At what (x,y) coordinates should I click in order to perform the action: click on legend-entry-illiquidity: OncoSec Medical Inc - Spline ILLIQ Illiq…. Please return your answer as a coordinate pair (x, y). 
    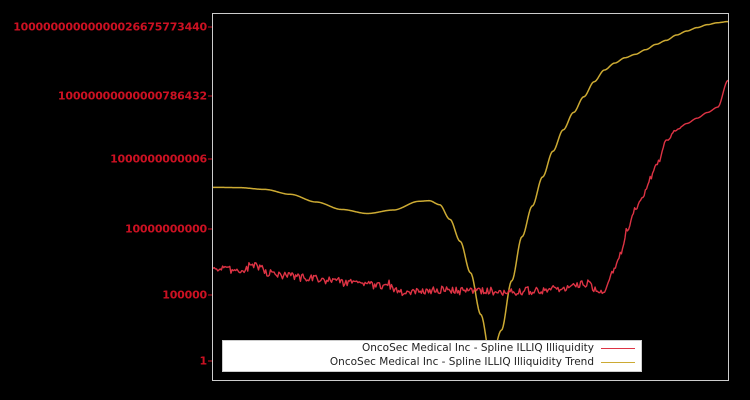
    Looking at the image, I should click on (432, 348).